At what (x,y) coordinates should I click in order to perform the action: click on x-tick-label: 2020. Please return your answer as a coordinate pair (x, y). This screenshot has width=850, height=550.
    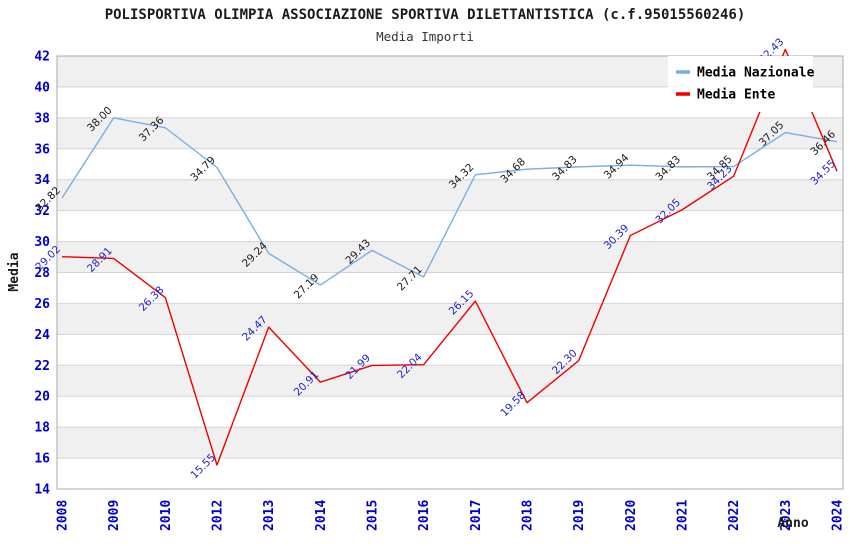
    Looking at the image, I should click on (631, 515).